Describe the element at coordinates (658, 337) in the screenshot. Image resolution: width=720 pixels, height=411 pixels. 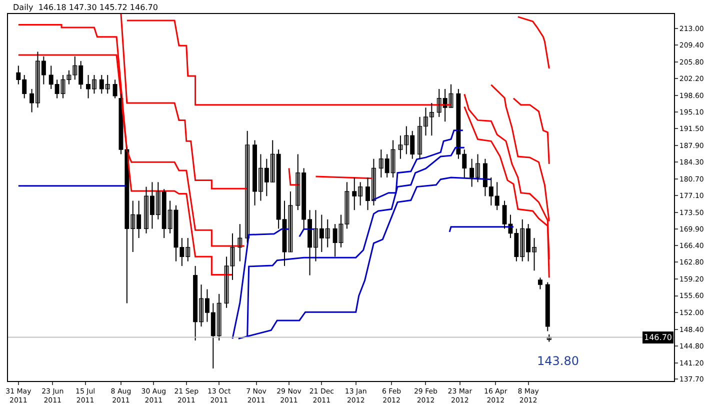
I see `ref-line-label: 146.70` at that location.